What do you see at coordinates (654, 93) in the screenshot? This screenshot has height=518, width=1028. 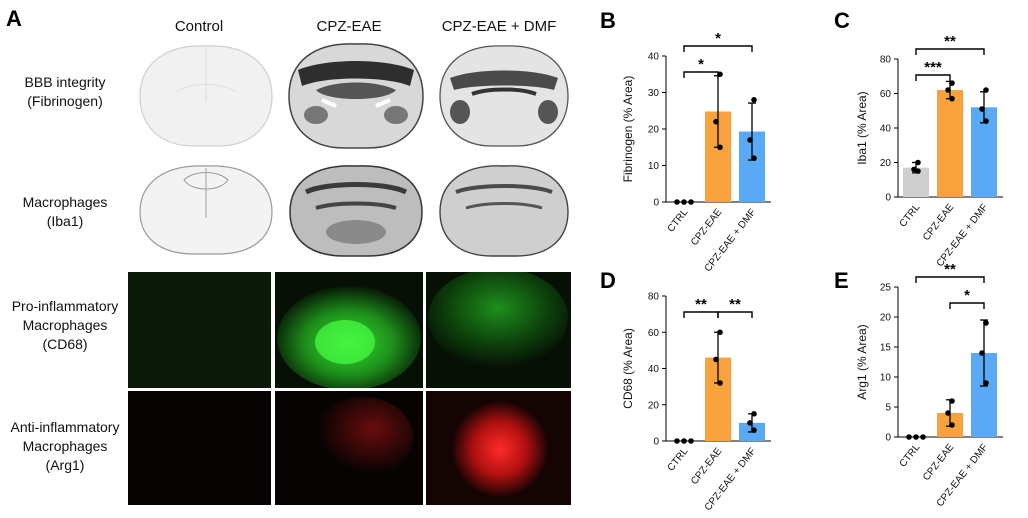 I see `chart-b-ytick-label: 30` at bounding box center [654, 93].